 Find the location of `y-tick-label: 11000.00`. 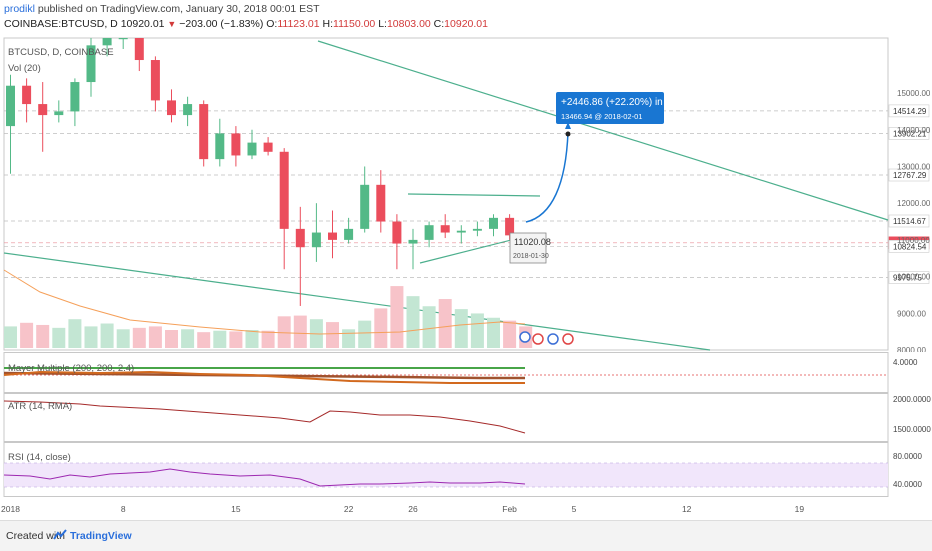

y-tick-label: 11000.00 is located at coordinates (913, 240).